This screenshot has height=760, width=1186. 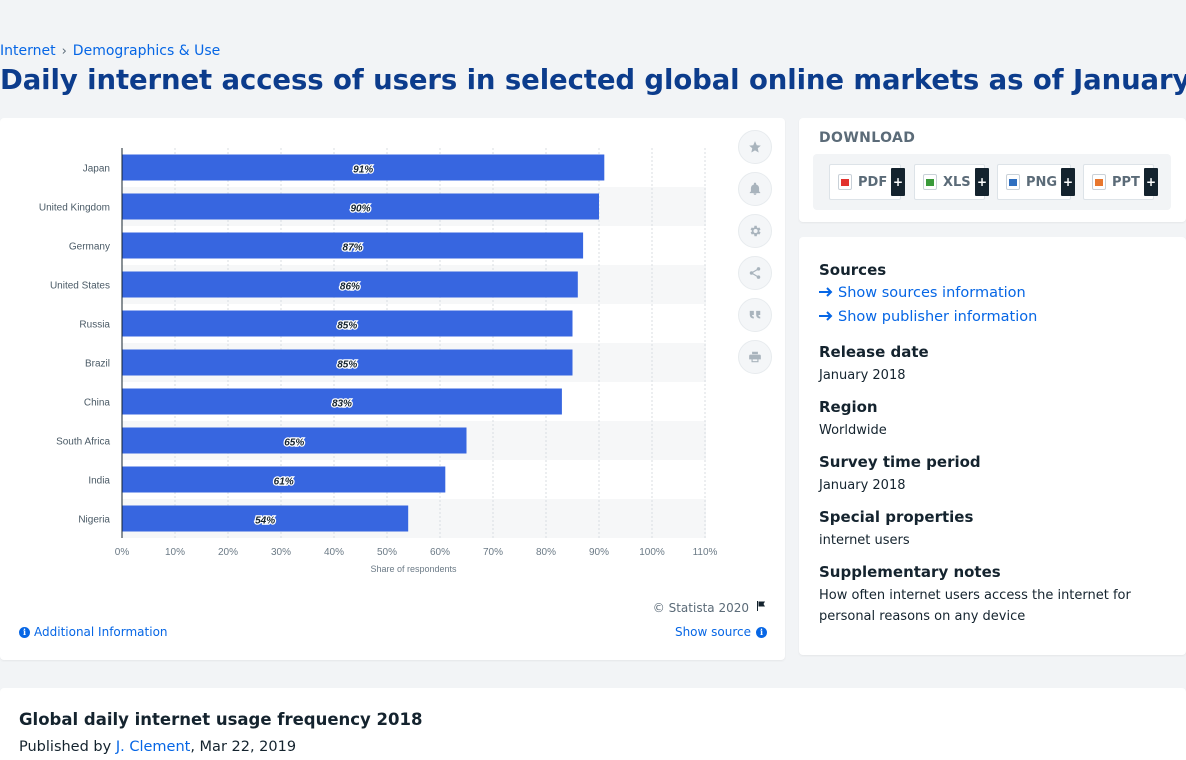 I want to click on bar-russia, so click(x=347, y=323).